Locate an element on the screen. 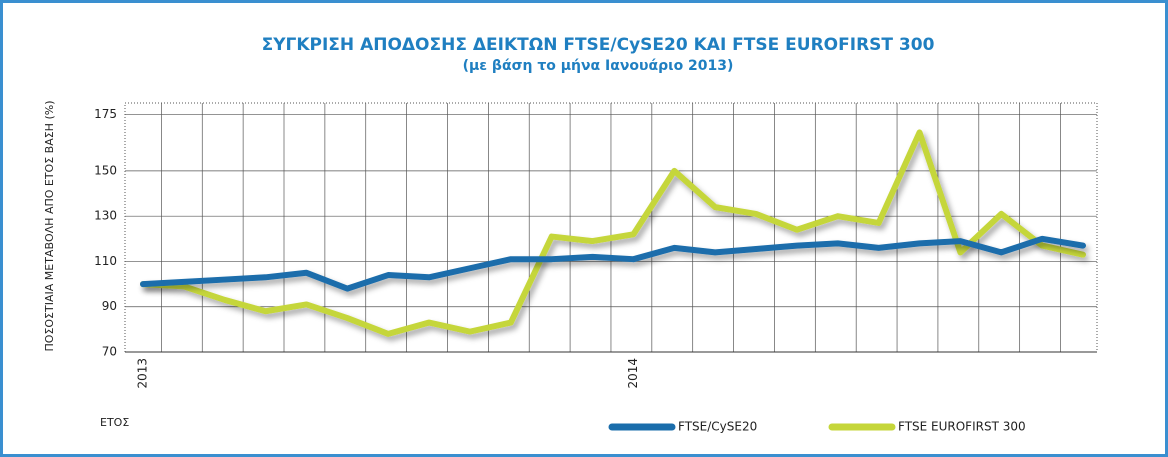  y-tick-label: 70 is located at coordinates (109, 352).